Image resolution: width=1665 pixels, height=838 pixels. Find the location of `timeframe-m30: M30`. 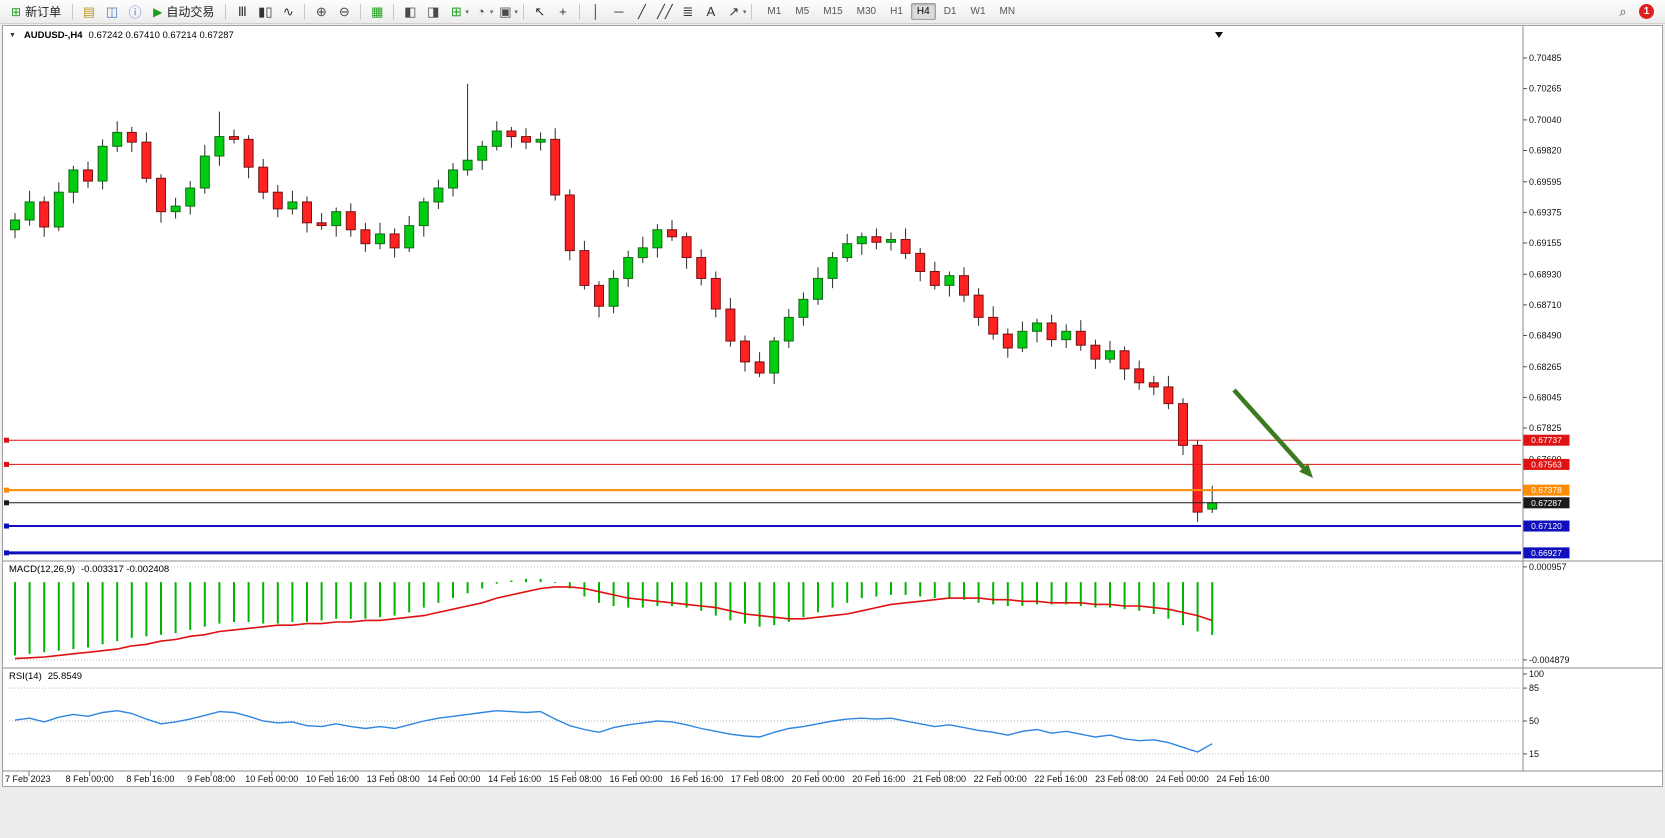

timeframe-m30: M30 is located at coordinates (866, 11).